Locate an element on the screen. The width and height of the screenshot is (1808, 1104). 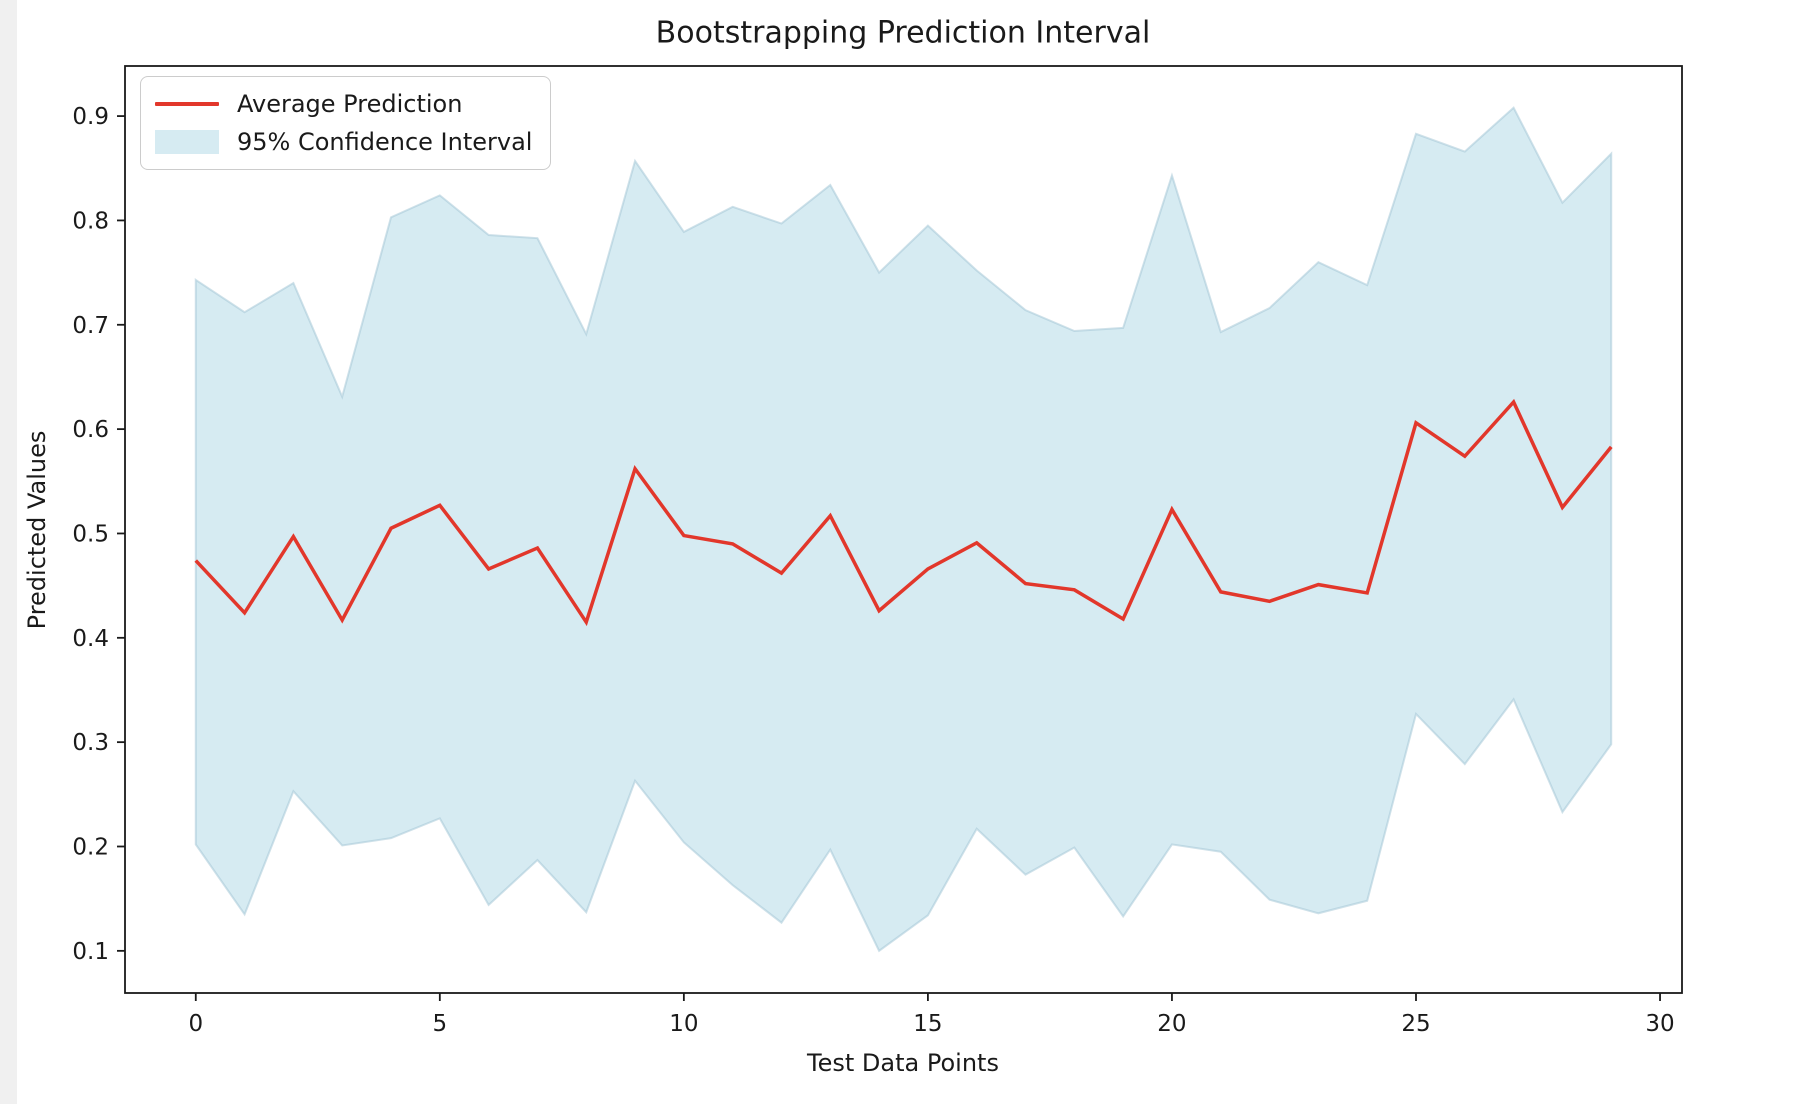
x-axis-label: Test Data Points is located at coordinates (903, 1063).